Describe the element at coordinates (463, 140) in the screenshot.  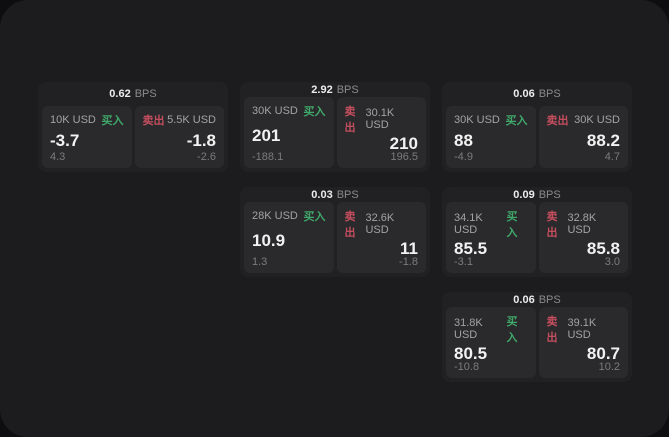
I see `buy-price-value: 88` at that location.